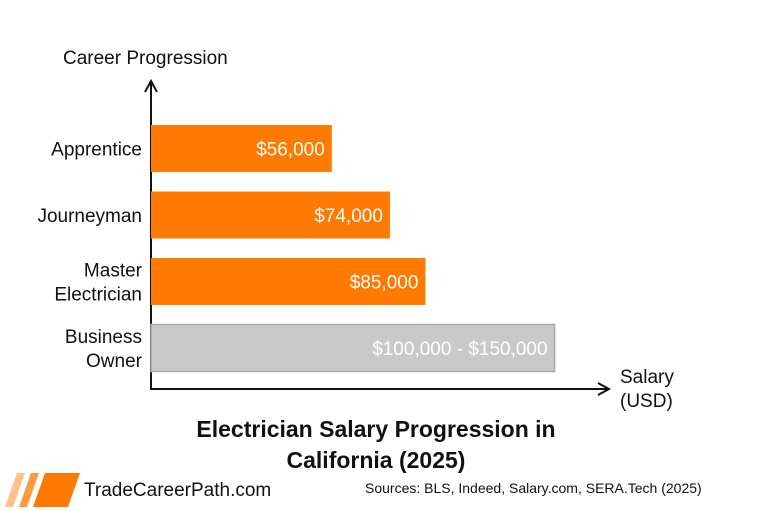 The width and height of the screenshot is (762, 511). I want to click on category-label: Apprentice, so click(96, 150).